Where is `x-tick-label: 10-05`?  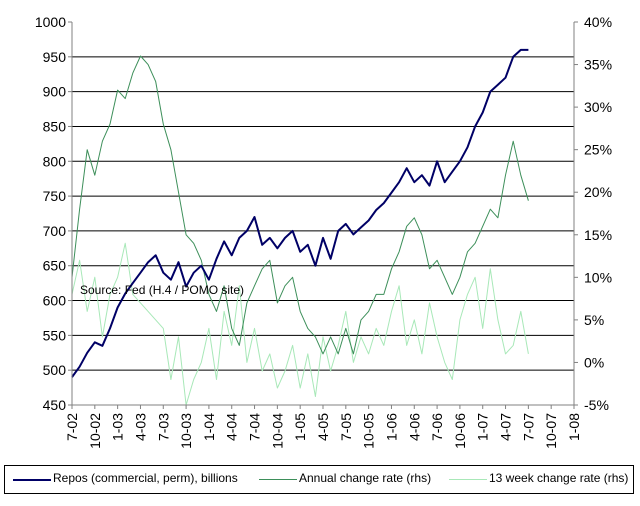 x-tick-label: 10-05 is located at coordinates (369, 431).